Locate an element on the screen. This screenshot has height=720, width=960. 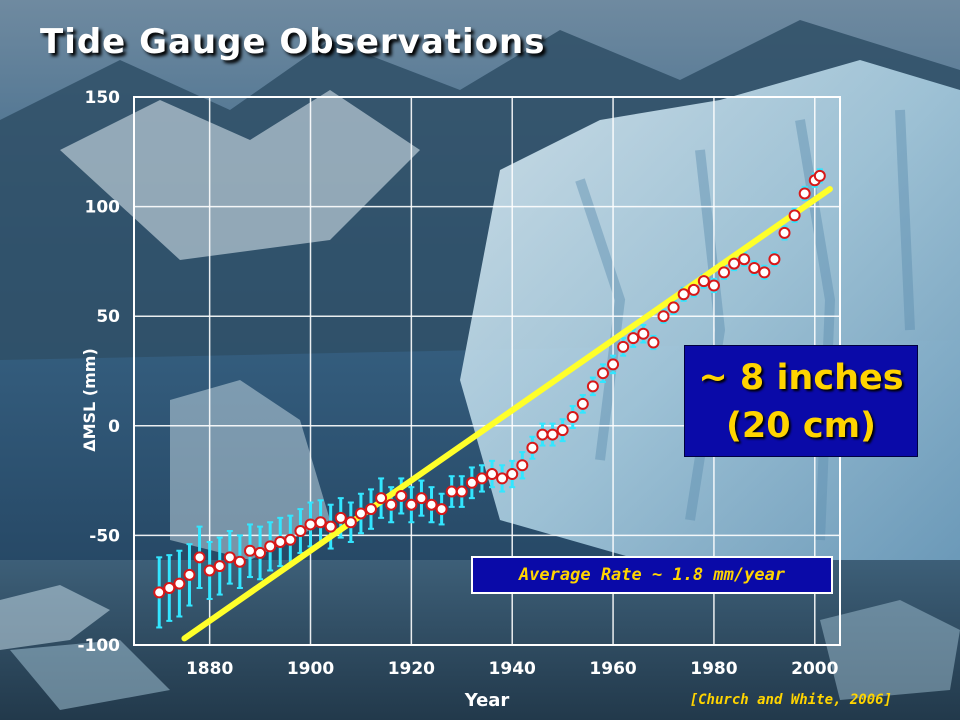
x-tick-label: 1940 is located at coordinates (512, 669).